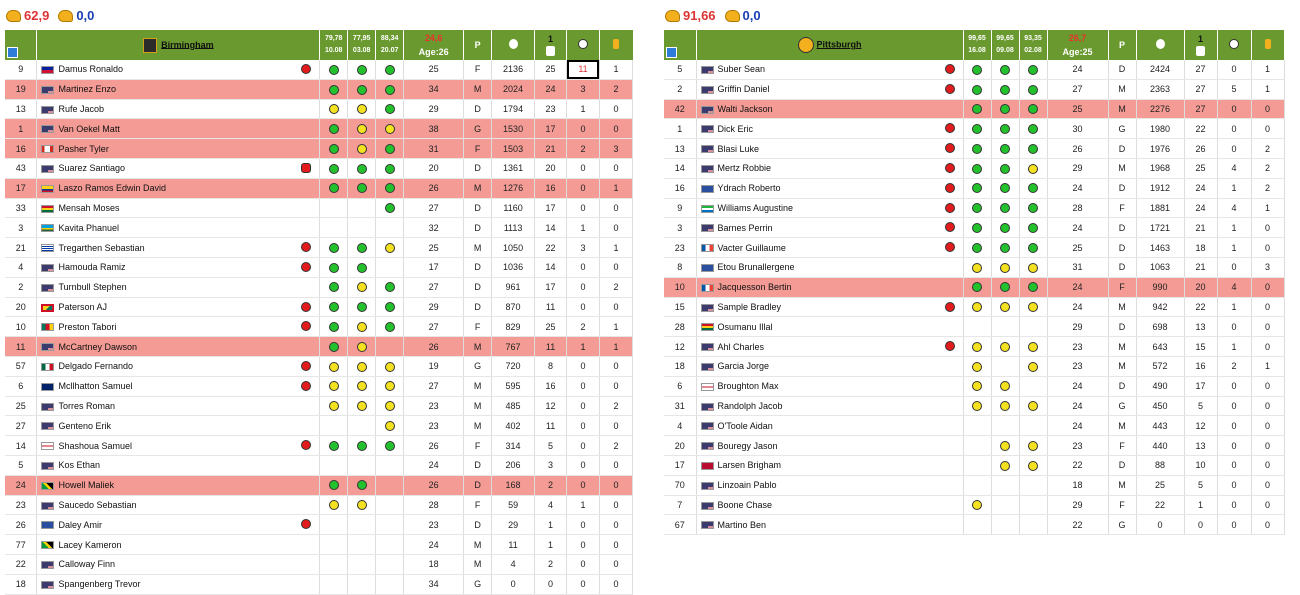 The width and height of the screenshot is (1300, 595). What do you see at coordinates (178, 109) in the screenshot?
I see `player-name-cell: Rufe Jacob` at bounding box center [178, 109].